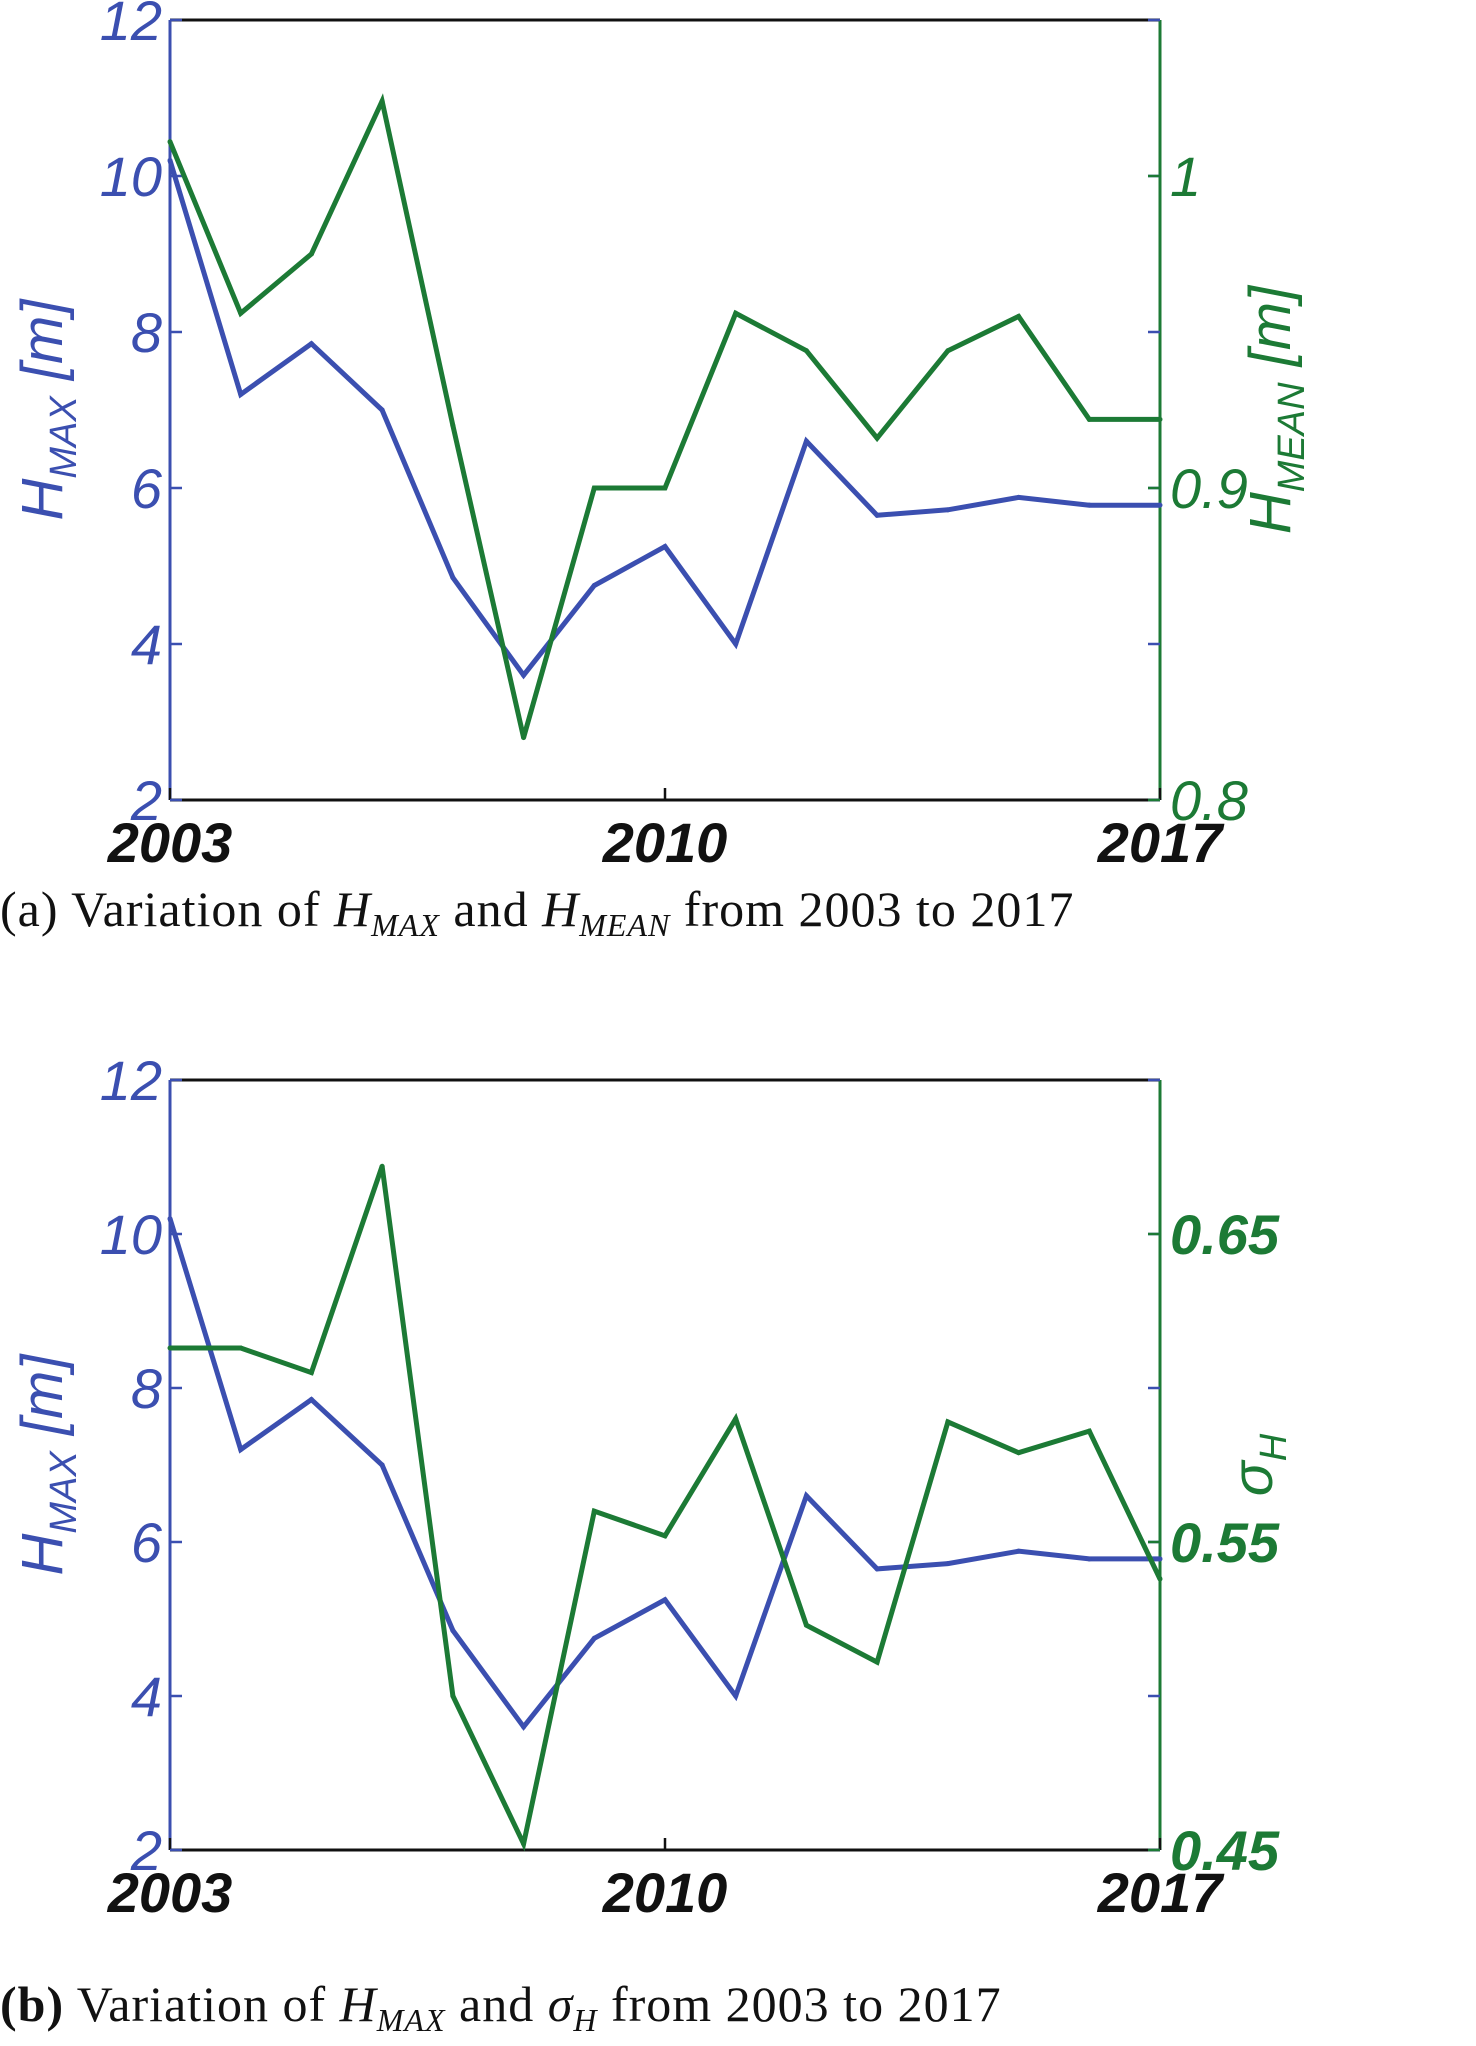 The image size is (1476, 2046). Describe the element at coordinates (625, 925) in the screenshot. I see `caption-a-var2-sub: MEAN` at that location.